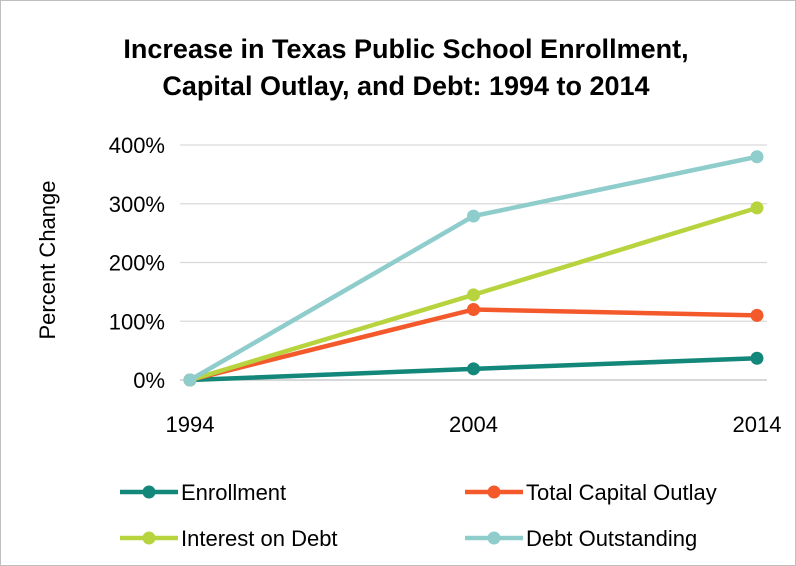  What do you see at coordinates (757, 424) in the screenshot?
I see `x-tick-label: 2014` at bounding box center [757, 424].